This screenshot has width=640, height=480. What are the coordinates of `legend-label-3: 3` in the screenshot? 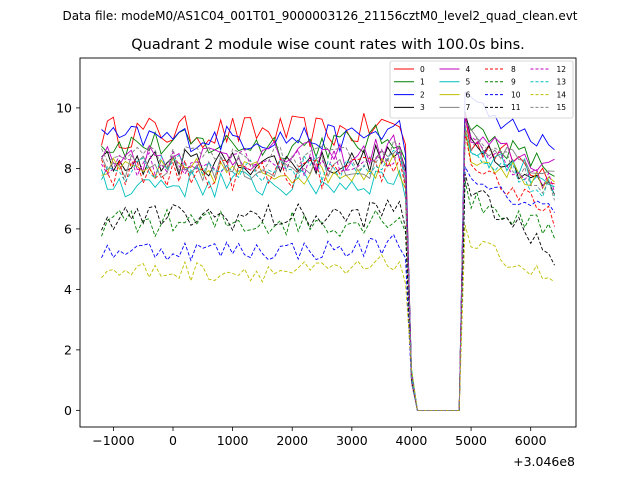 It's located at (422, 107).